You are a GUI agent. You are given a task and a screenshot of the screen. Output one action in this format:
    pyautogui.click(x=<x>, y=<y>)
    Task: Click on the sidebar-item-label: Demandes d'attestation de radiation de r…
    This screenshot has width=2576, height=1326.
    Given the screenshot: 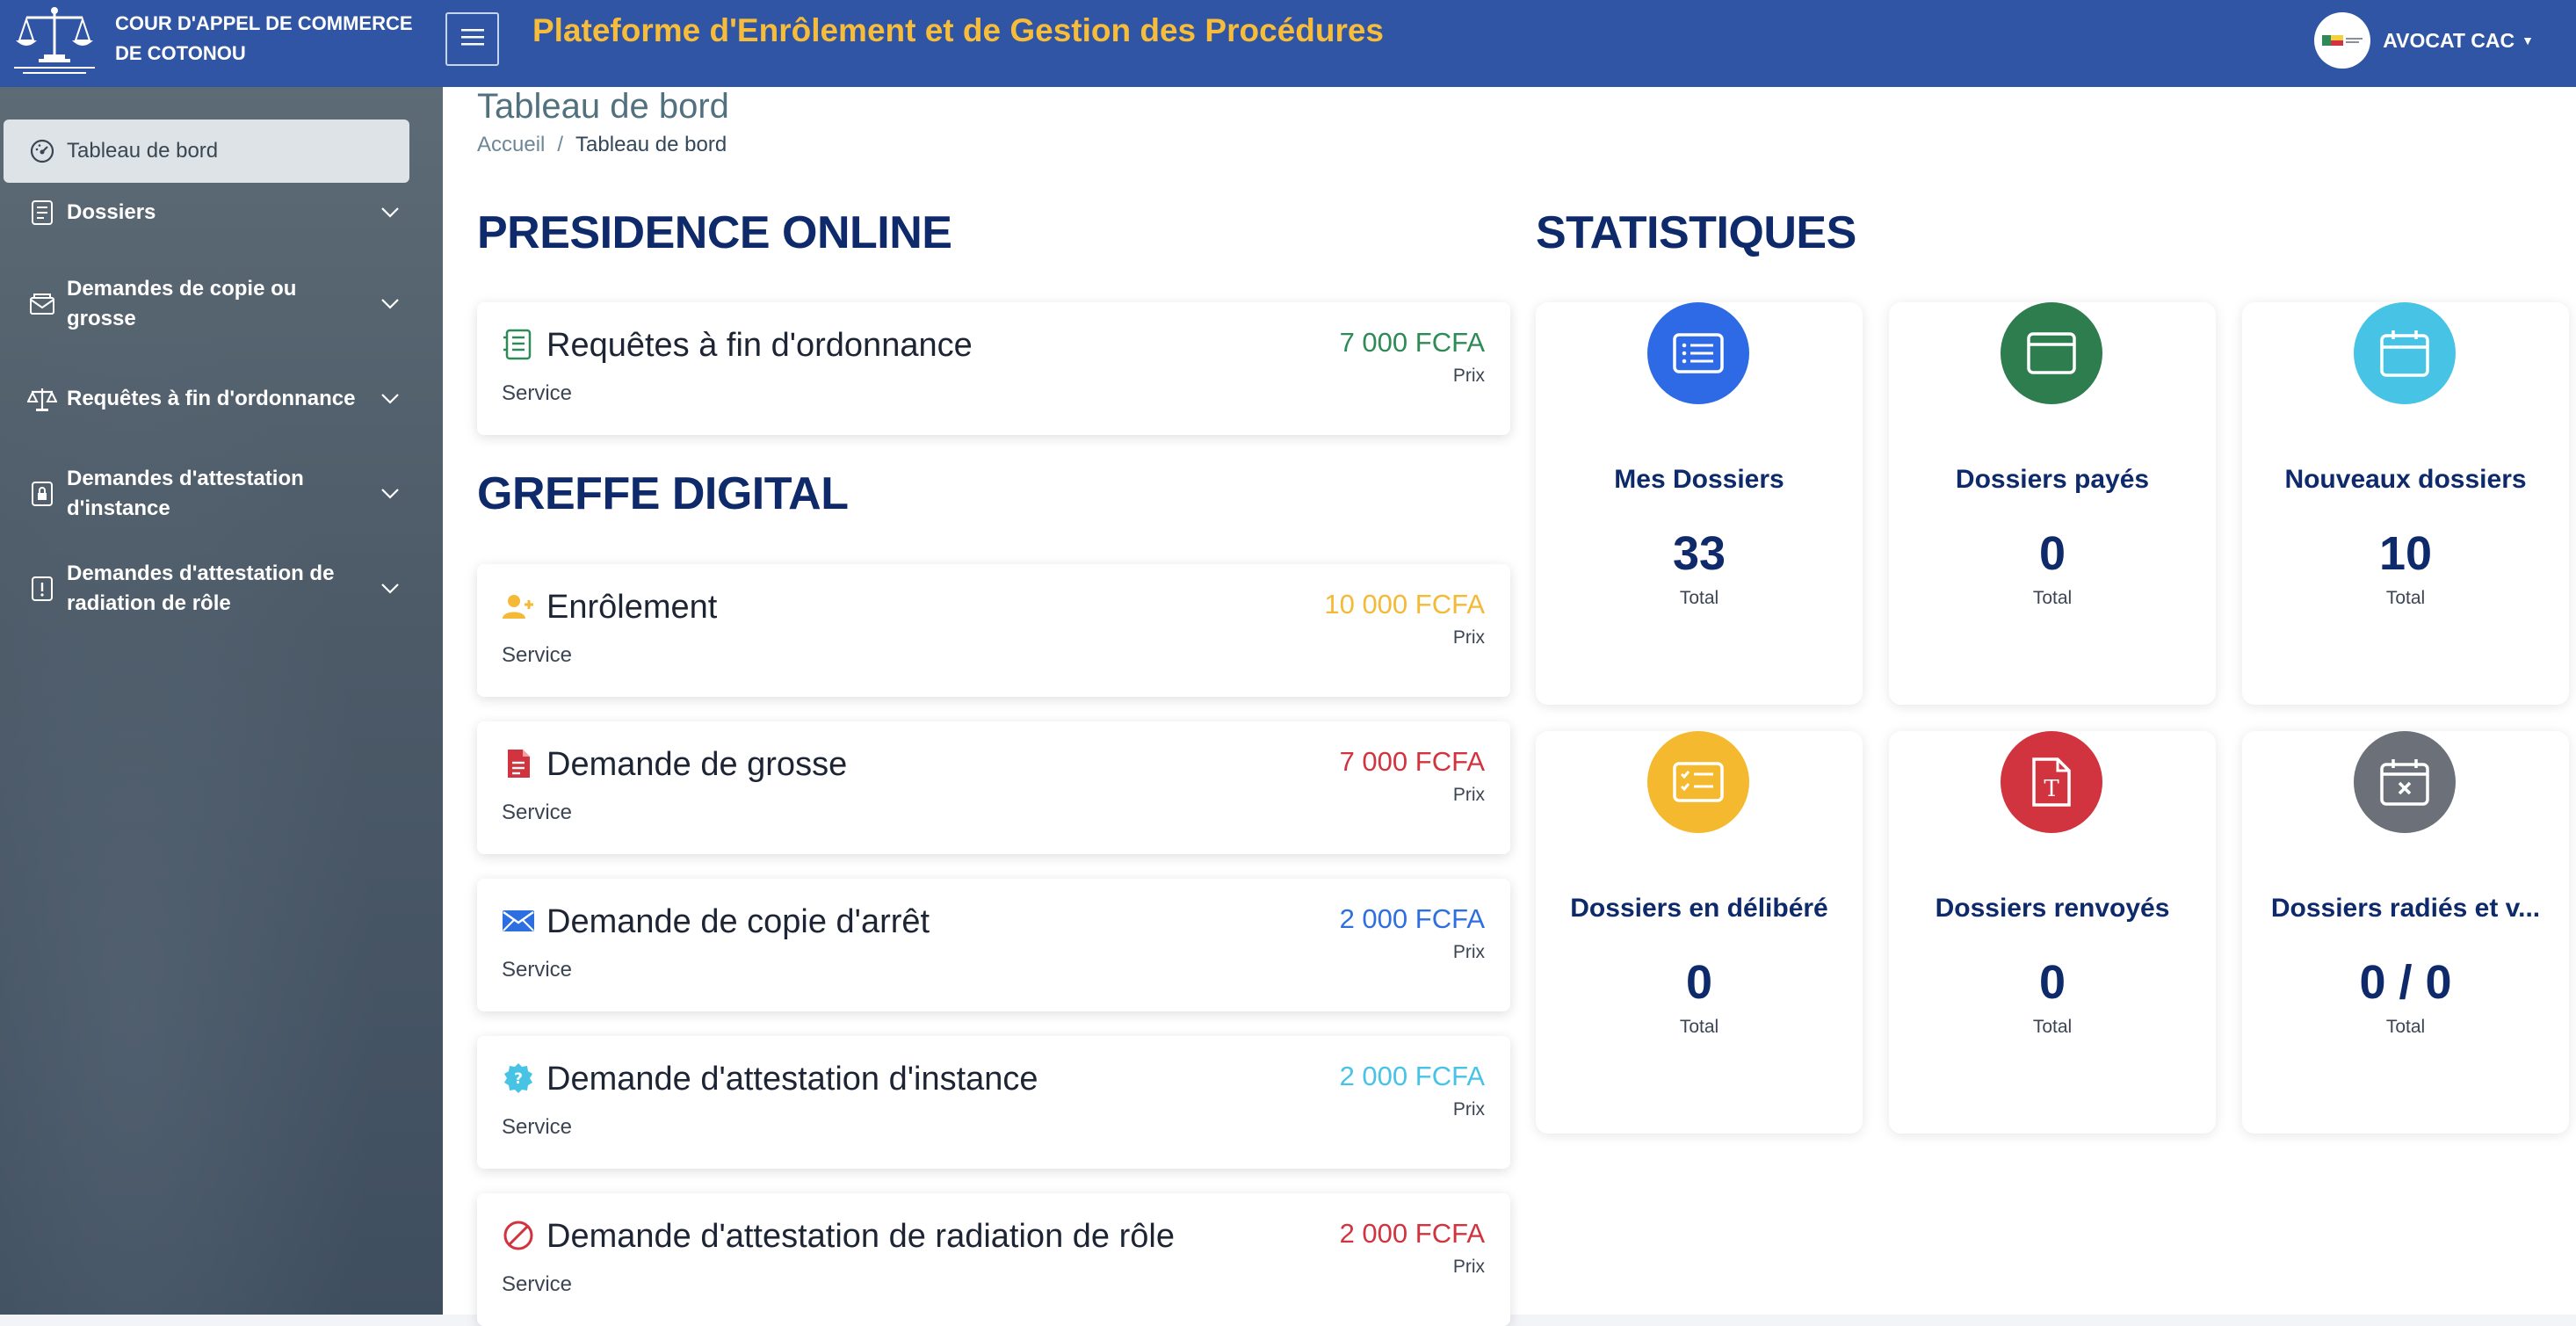 What is the action you would take?
    pyautogui.click(x=201, y=588)
    